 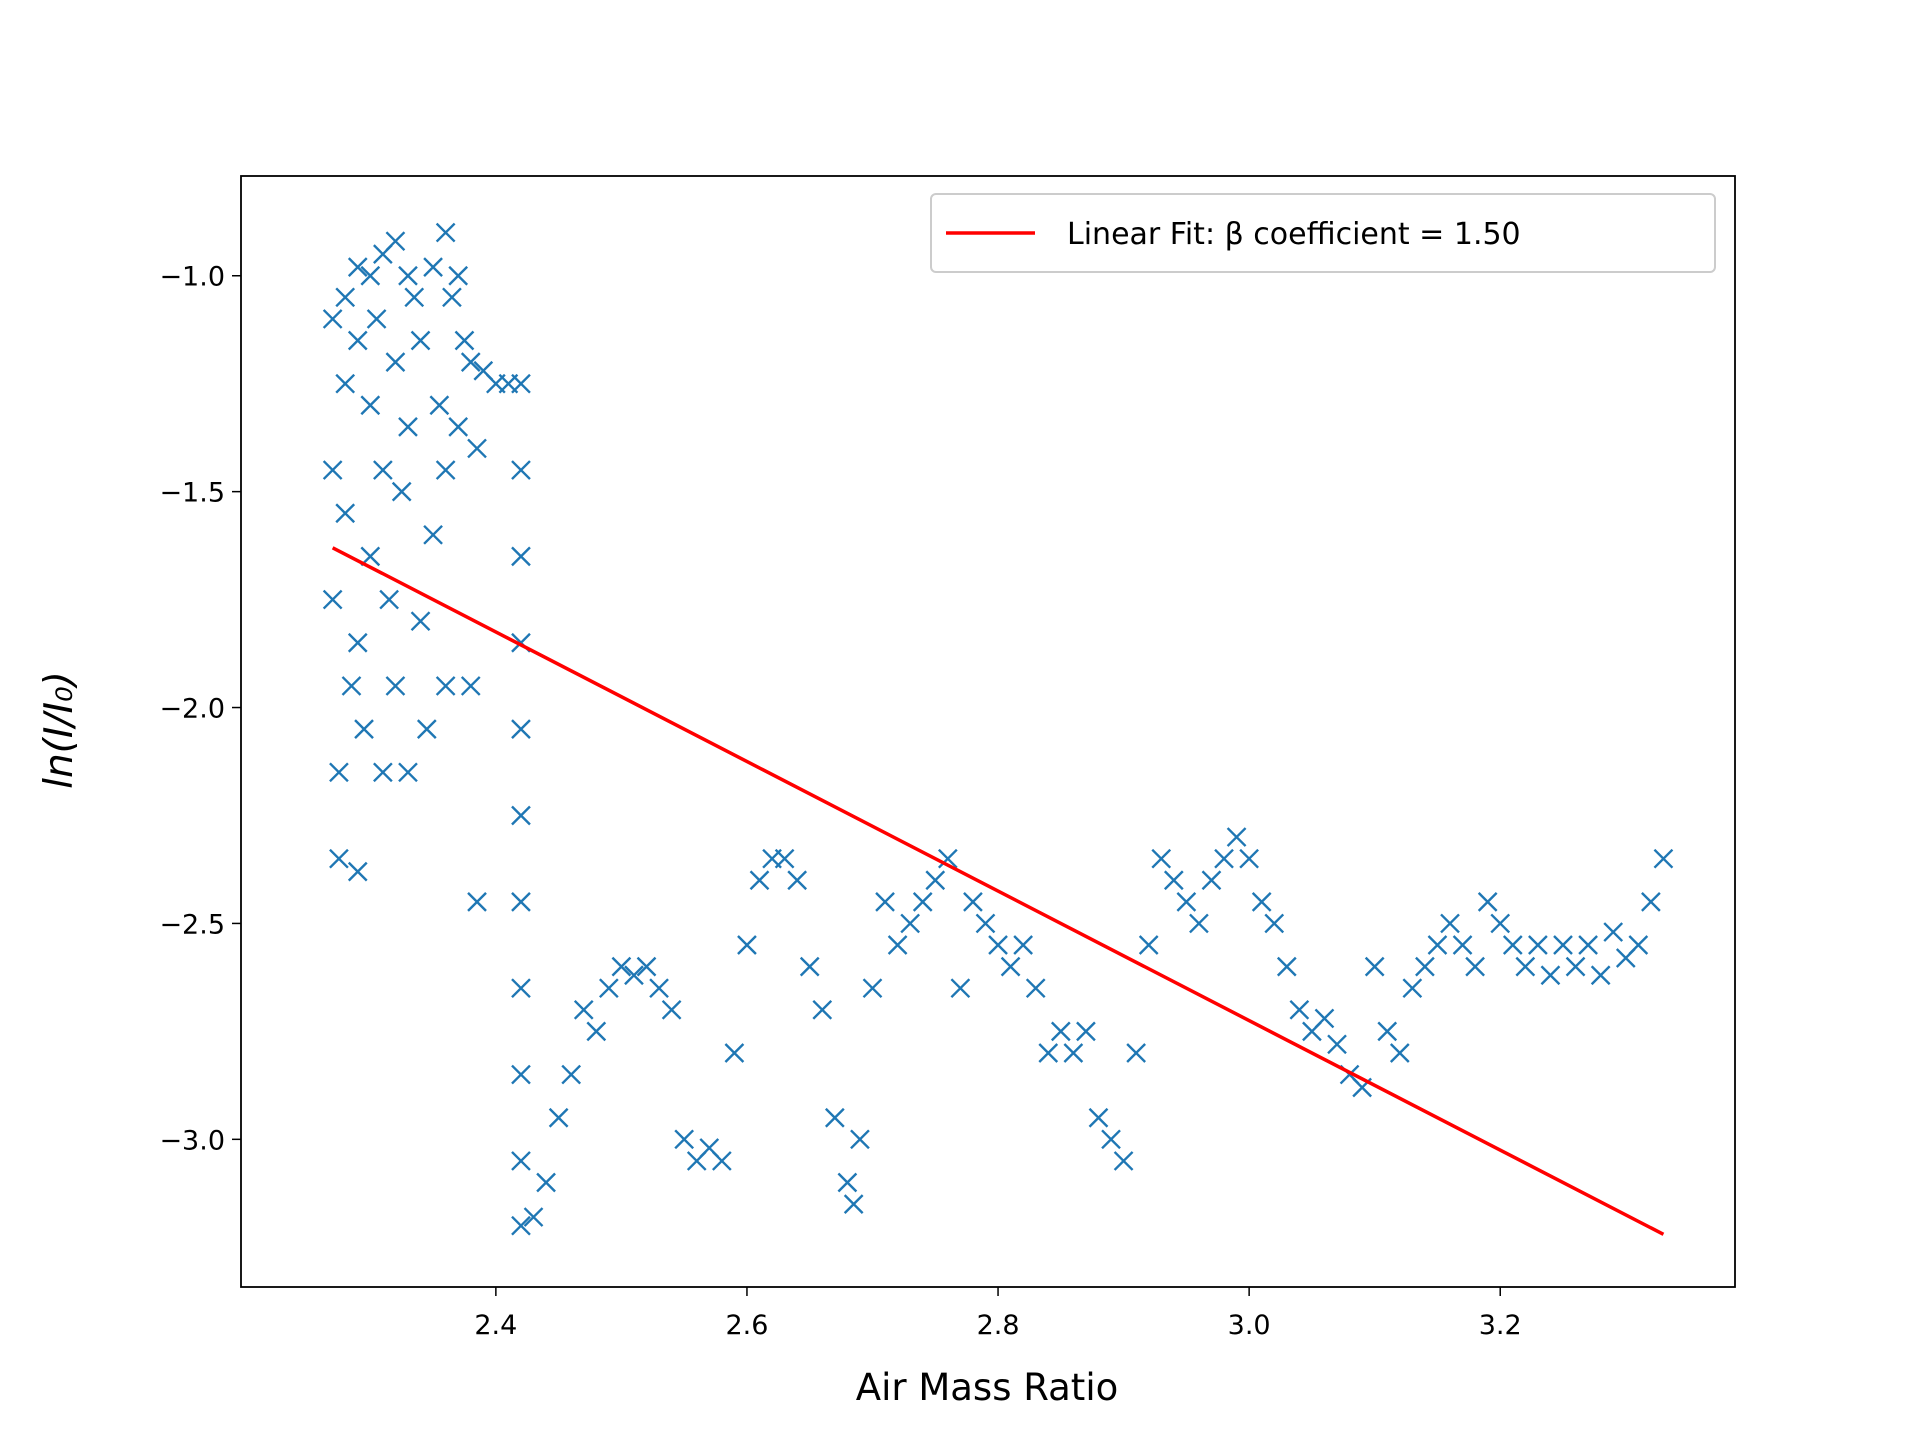 What do you see at coordinates (192, 924) in the screenshot?
I see `y-tick-label: −2.5` at bounding box center [192, 924].